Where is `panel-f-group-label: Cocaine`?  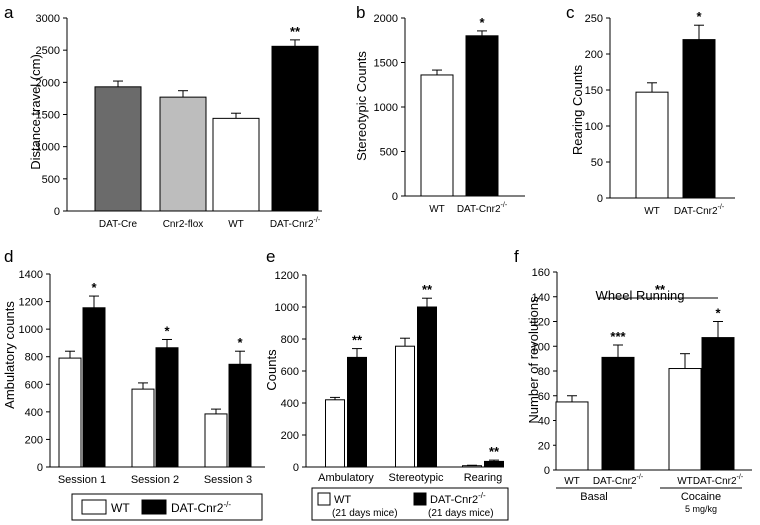
panel-f-group-label: Cocaine is located at coordinates (701, 497).